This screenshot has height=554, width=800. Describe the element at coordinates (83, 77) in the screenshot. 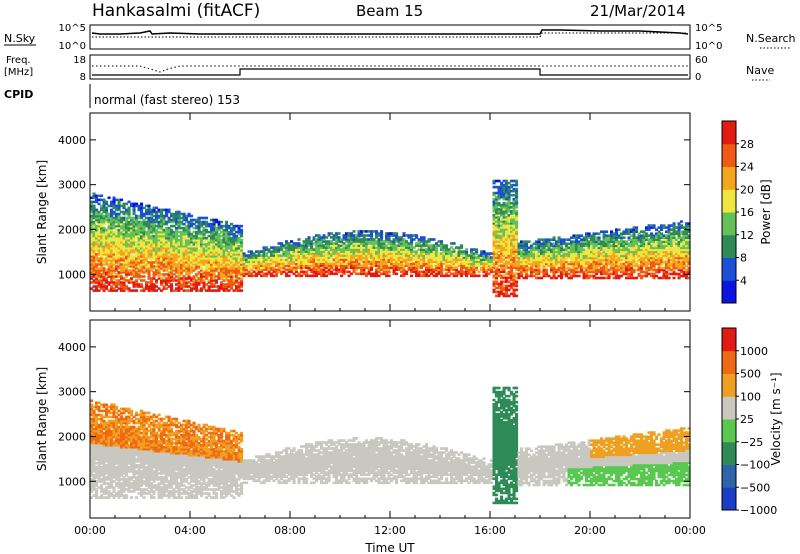

I see `freq-tick-bottom: 8` at that location.